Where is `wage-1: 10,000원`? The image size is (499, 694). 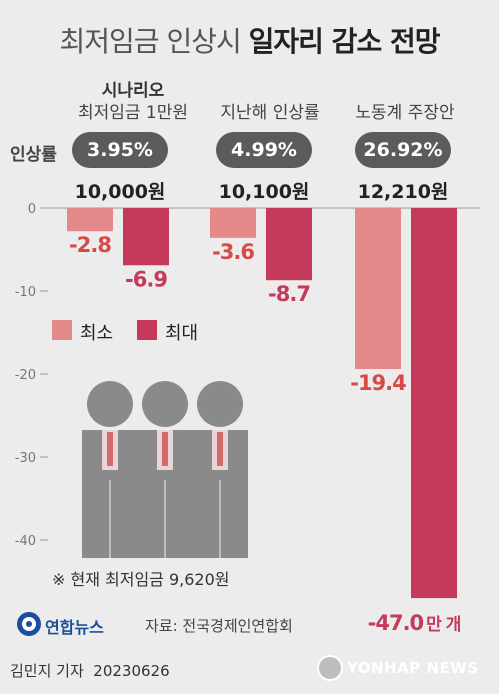
wage-1: 10,000원 is located at coordinates (120, 192).